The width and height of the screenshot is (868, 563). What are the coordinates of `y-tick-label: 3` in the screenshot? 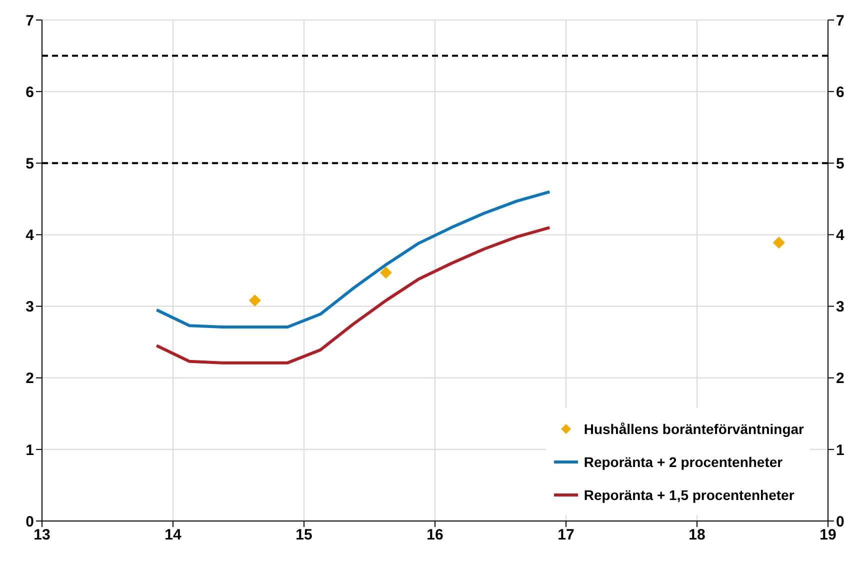 It's located at (30, 307).